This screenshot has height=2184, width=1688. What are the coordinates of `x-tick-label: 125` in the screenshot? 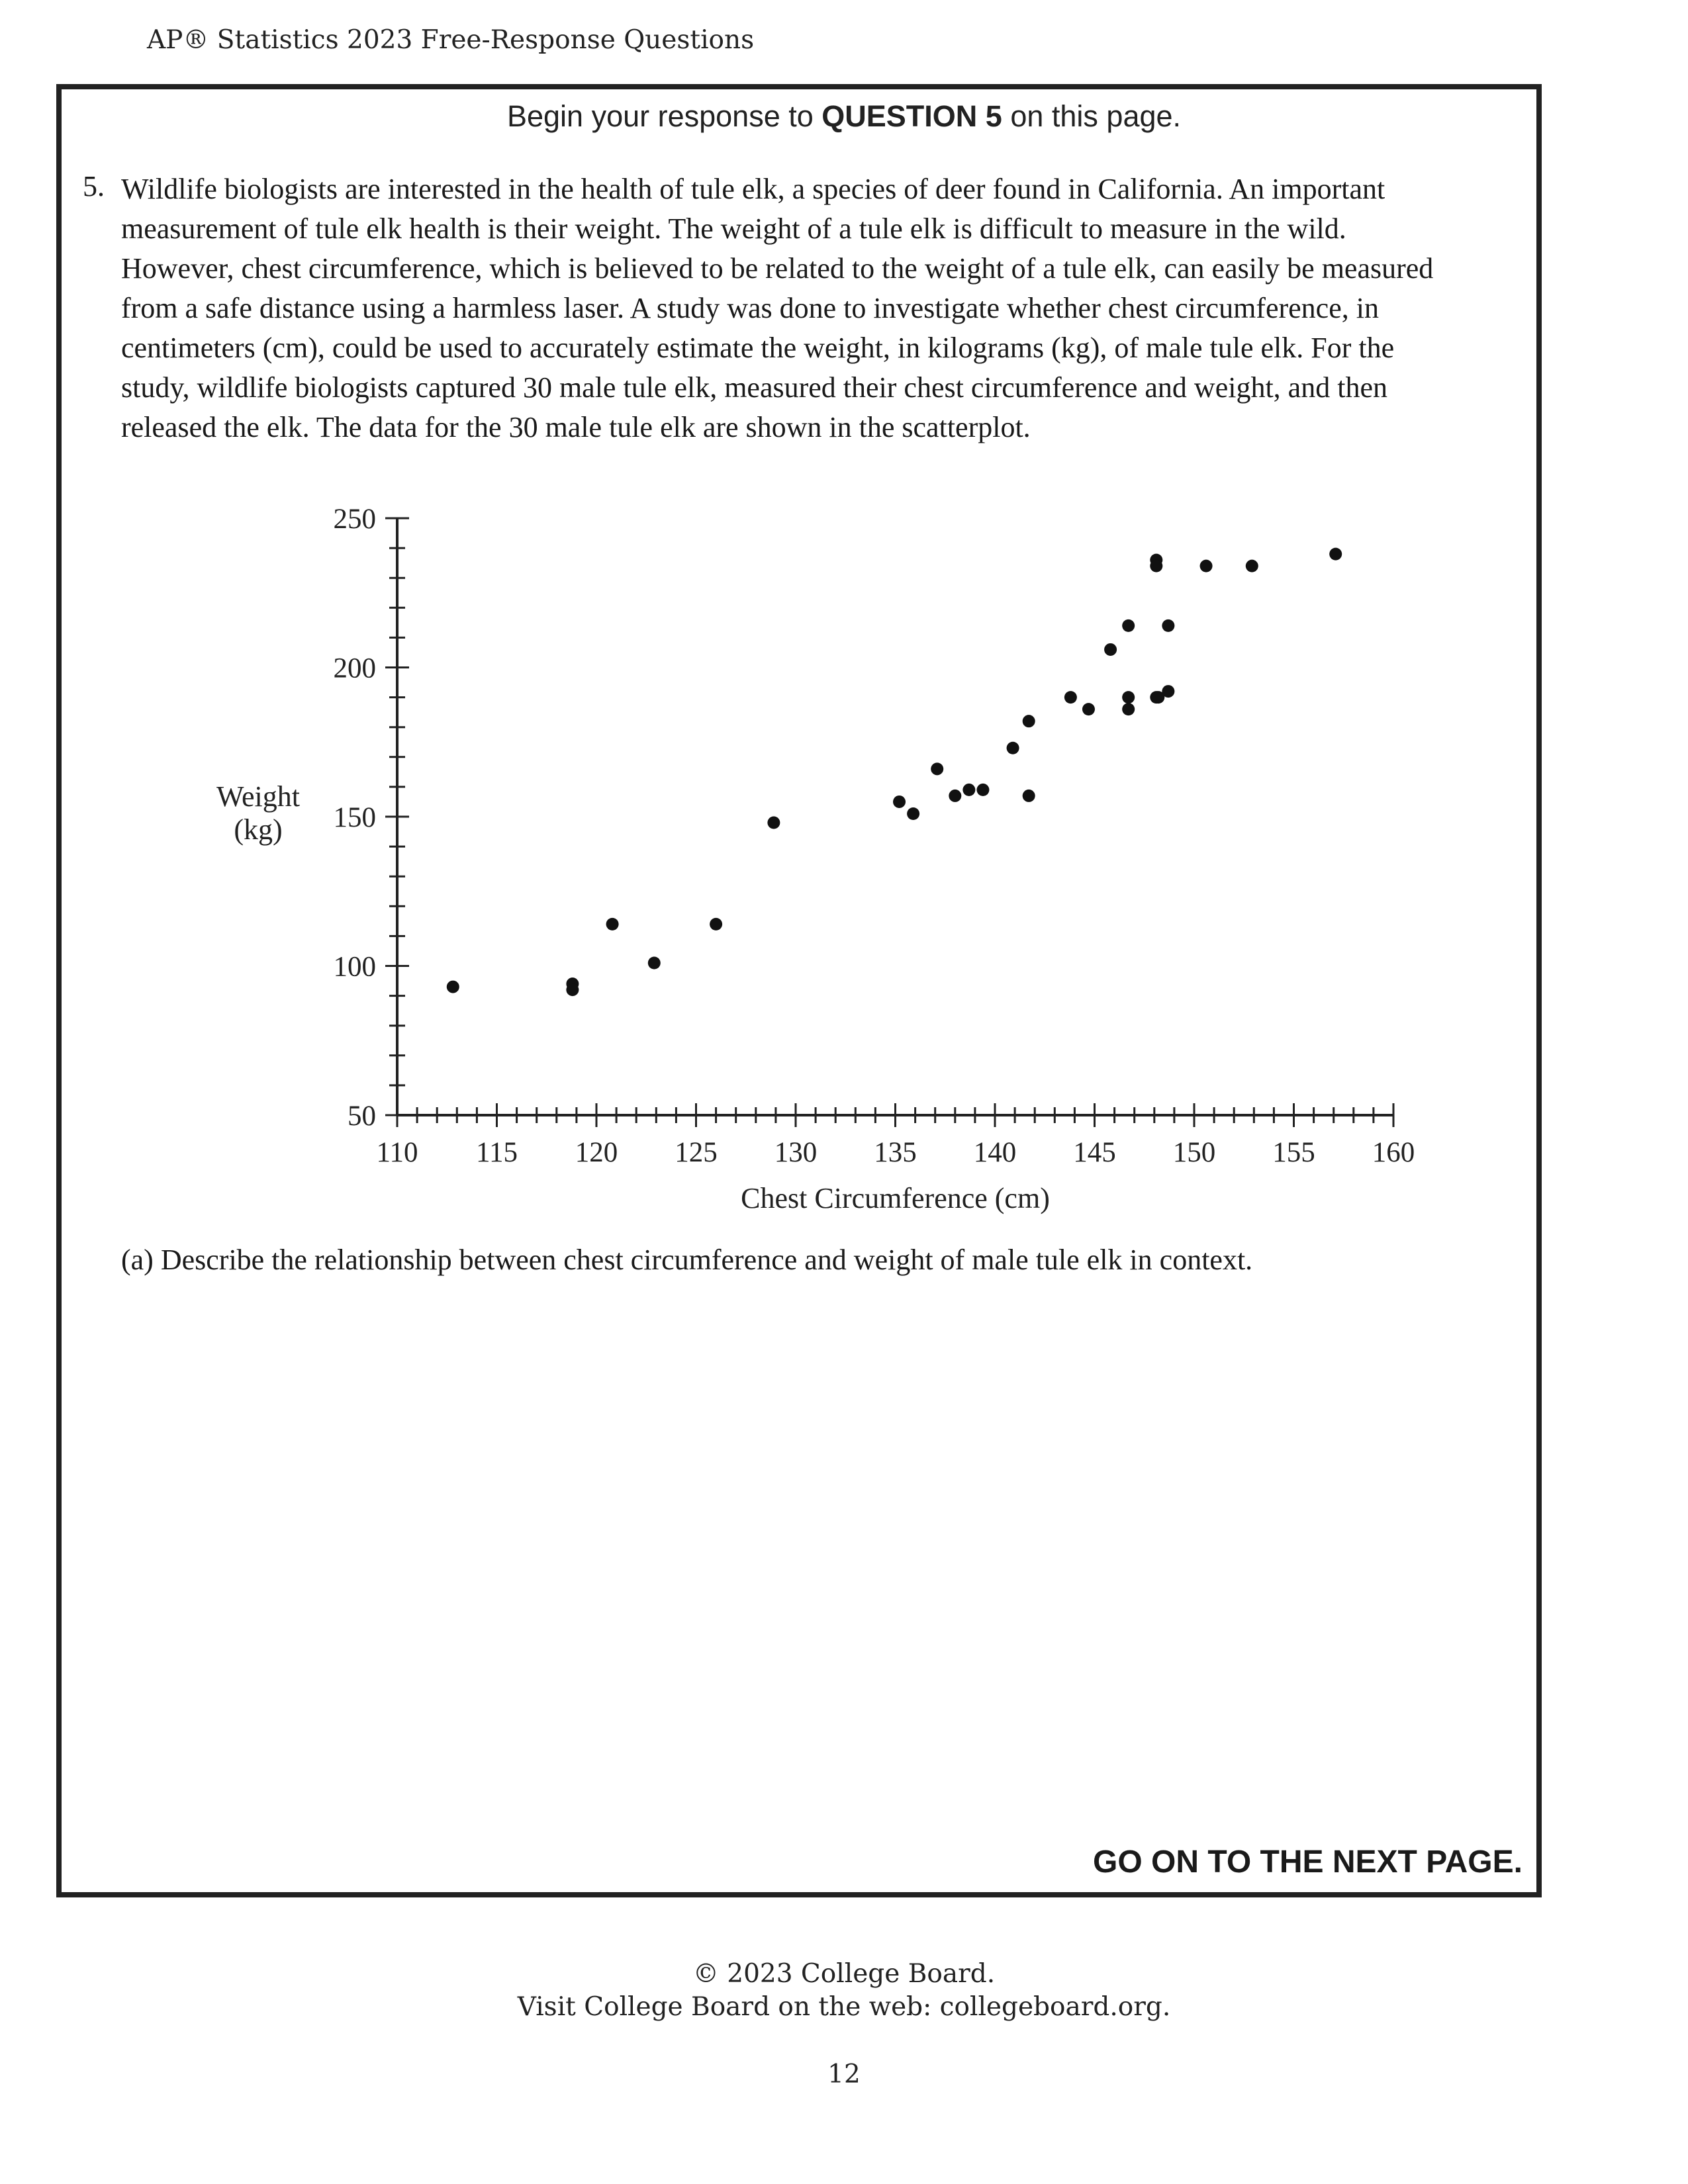 It's located at (696, 1152).